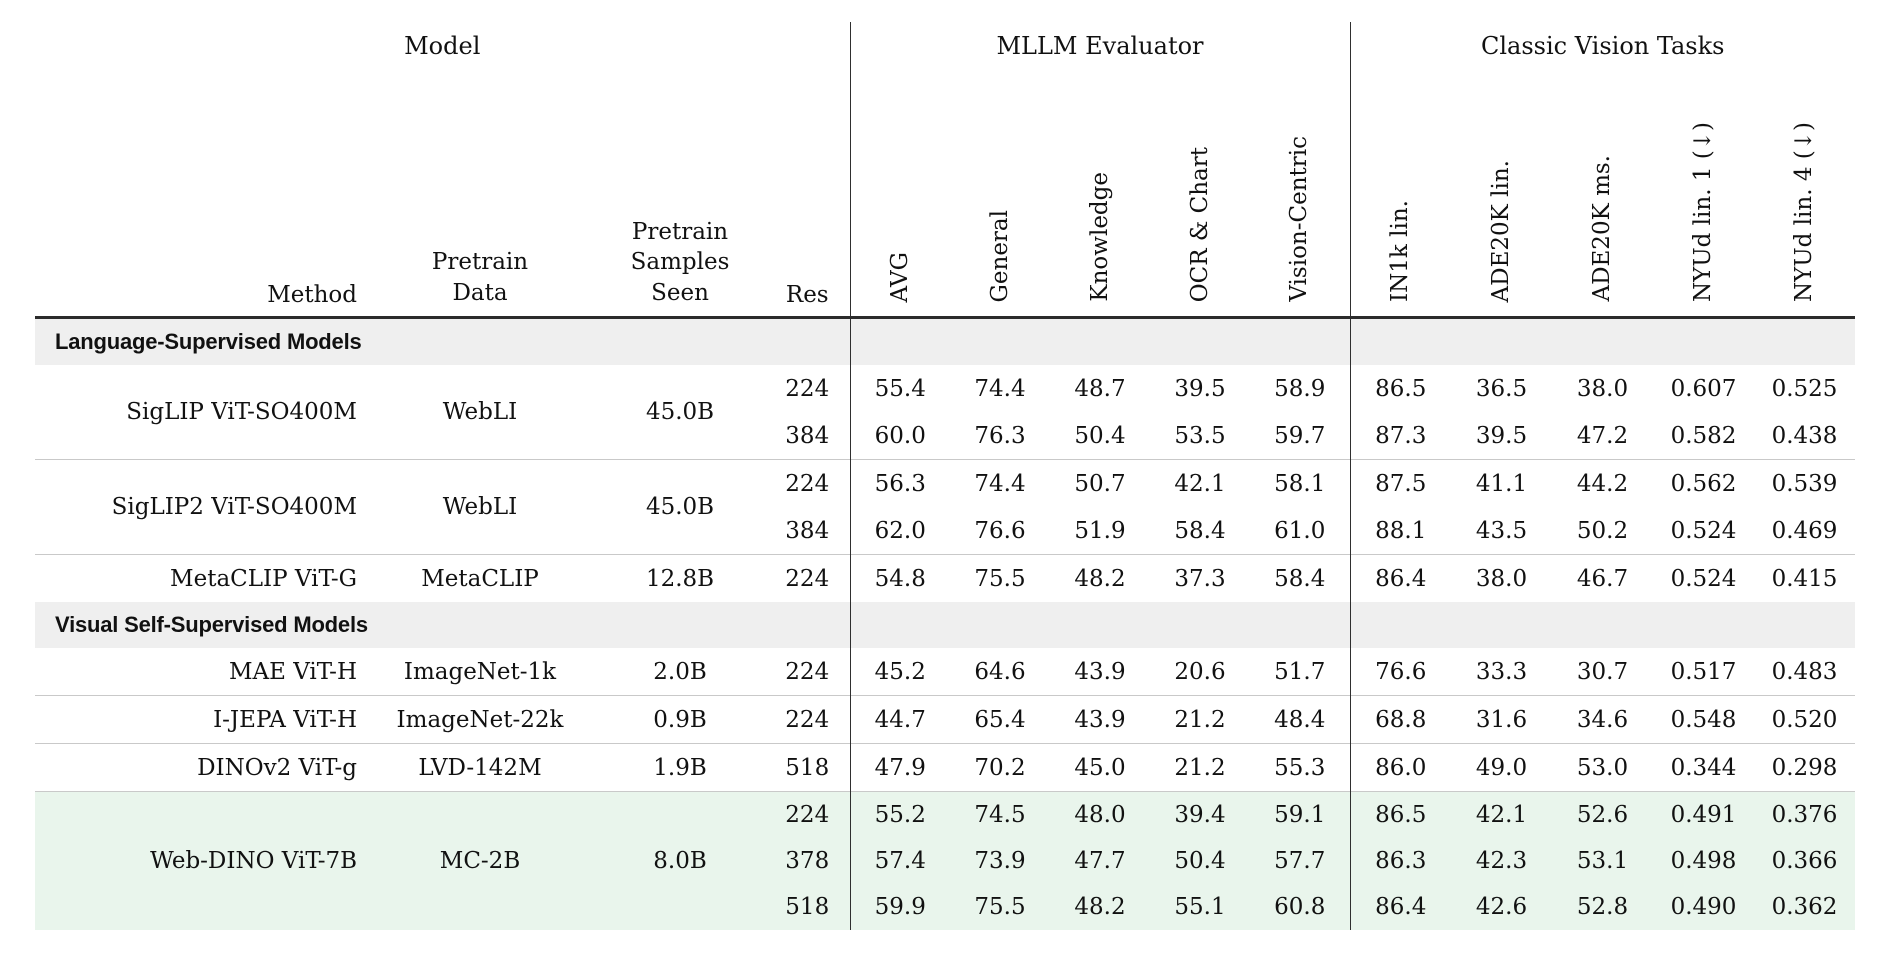  What do you see at coordinates (480, 578) in the screenshot?
I see `pretrain-data-cell: MetaCLIP` at bounding box center [480, 578].